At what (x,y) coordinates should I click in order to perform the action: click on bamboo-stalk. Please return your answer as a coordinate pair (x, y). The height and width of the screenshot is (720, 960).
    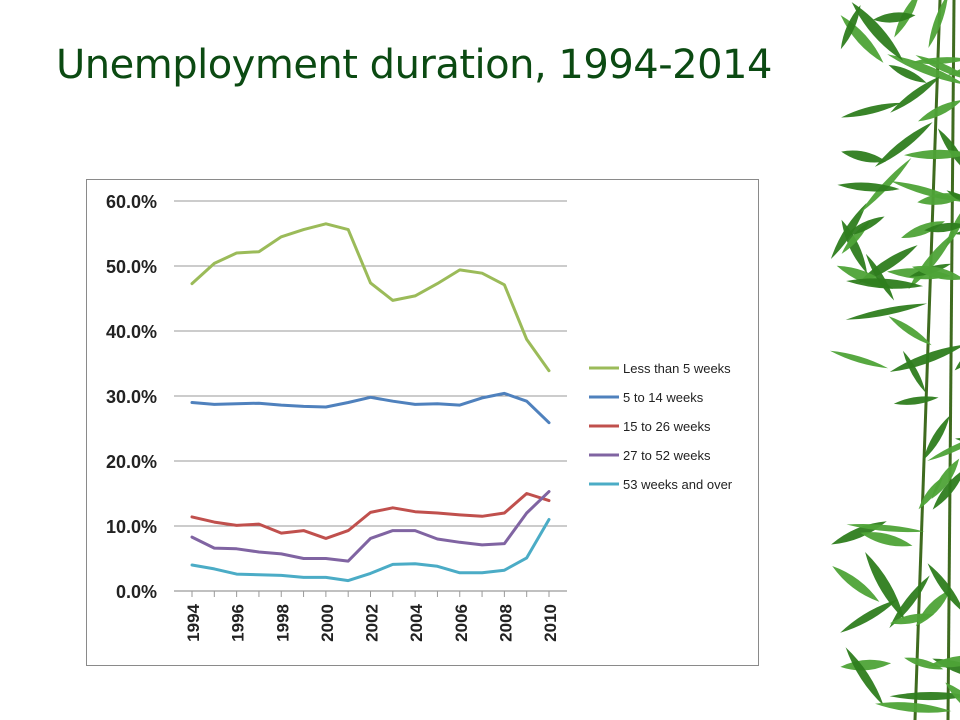
    Looking at the image, I should click on (951, 360).